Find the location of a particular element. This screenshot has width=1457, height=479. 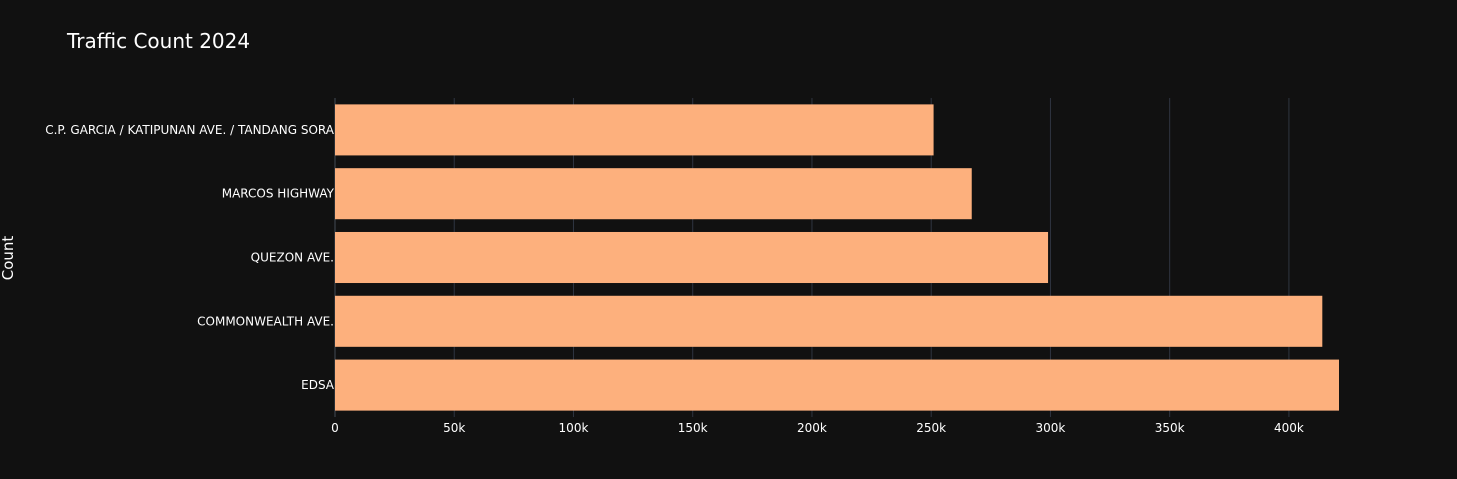

category-label: COMMONWEALTH AVE. is located at coordinates (265, 321).